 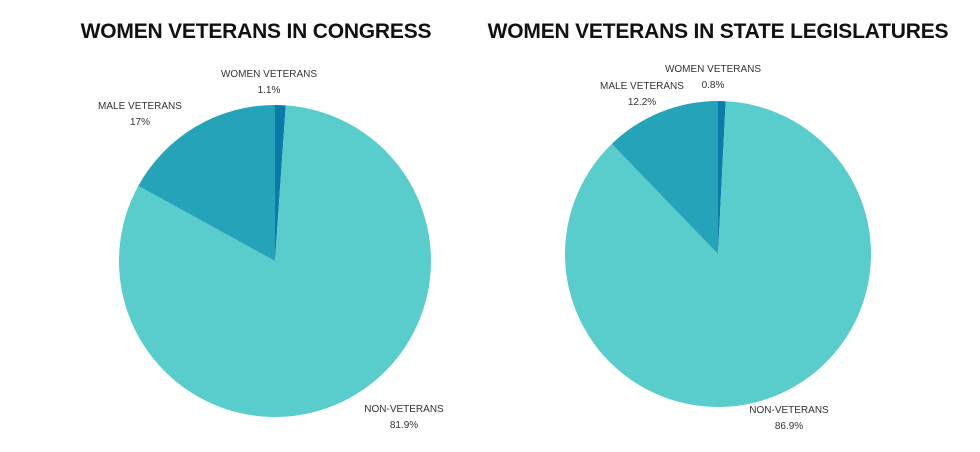 What do you see at coordinates (269, 90) in the screenshot?
I see `slice-value-women-veterans: 1.1%` at bounding box center [269, 90].